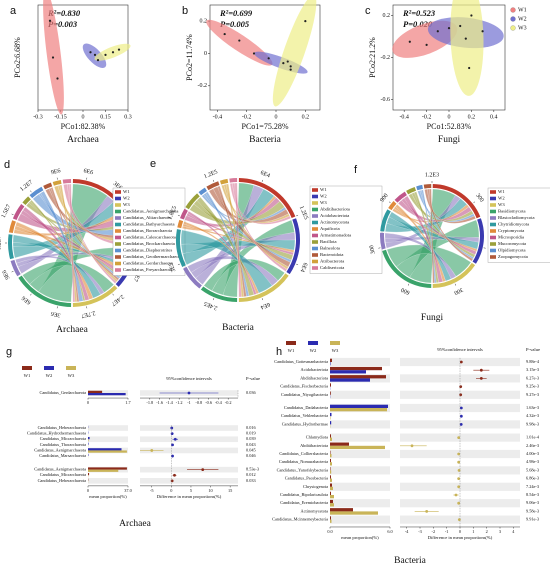 The image size is (550, 575). Describe the element at coordinates (263, 287) in the screenshot. I see `group-arc` at that location.